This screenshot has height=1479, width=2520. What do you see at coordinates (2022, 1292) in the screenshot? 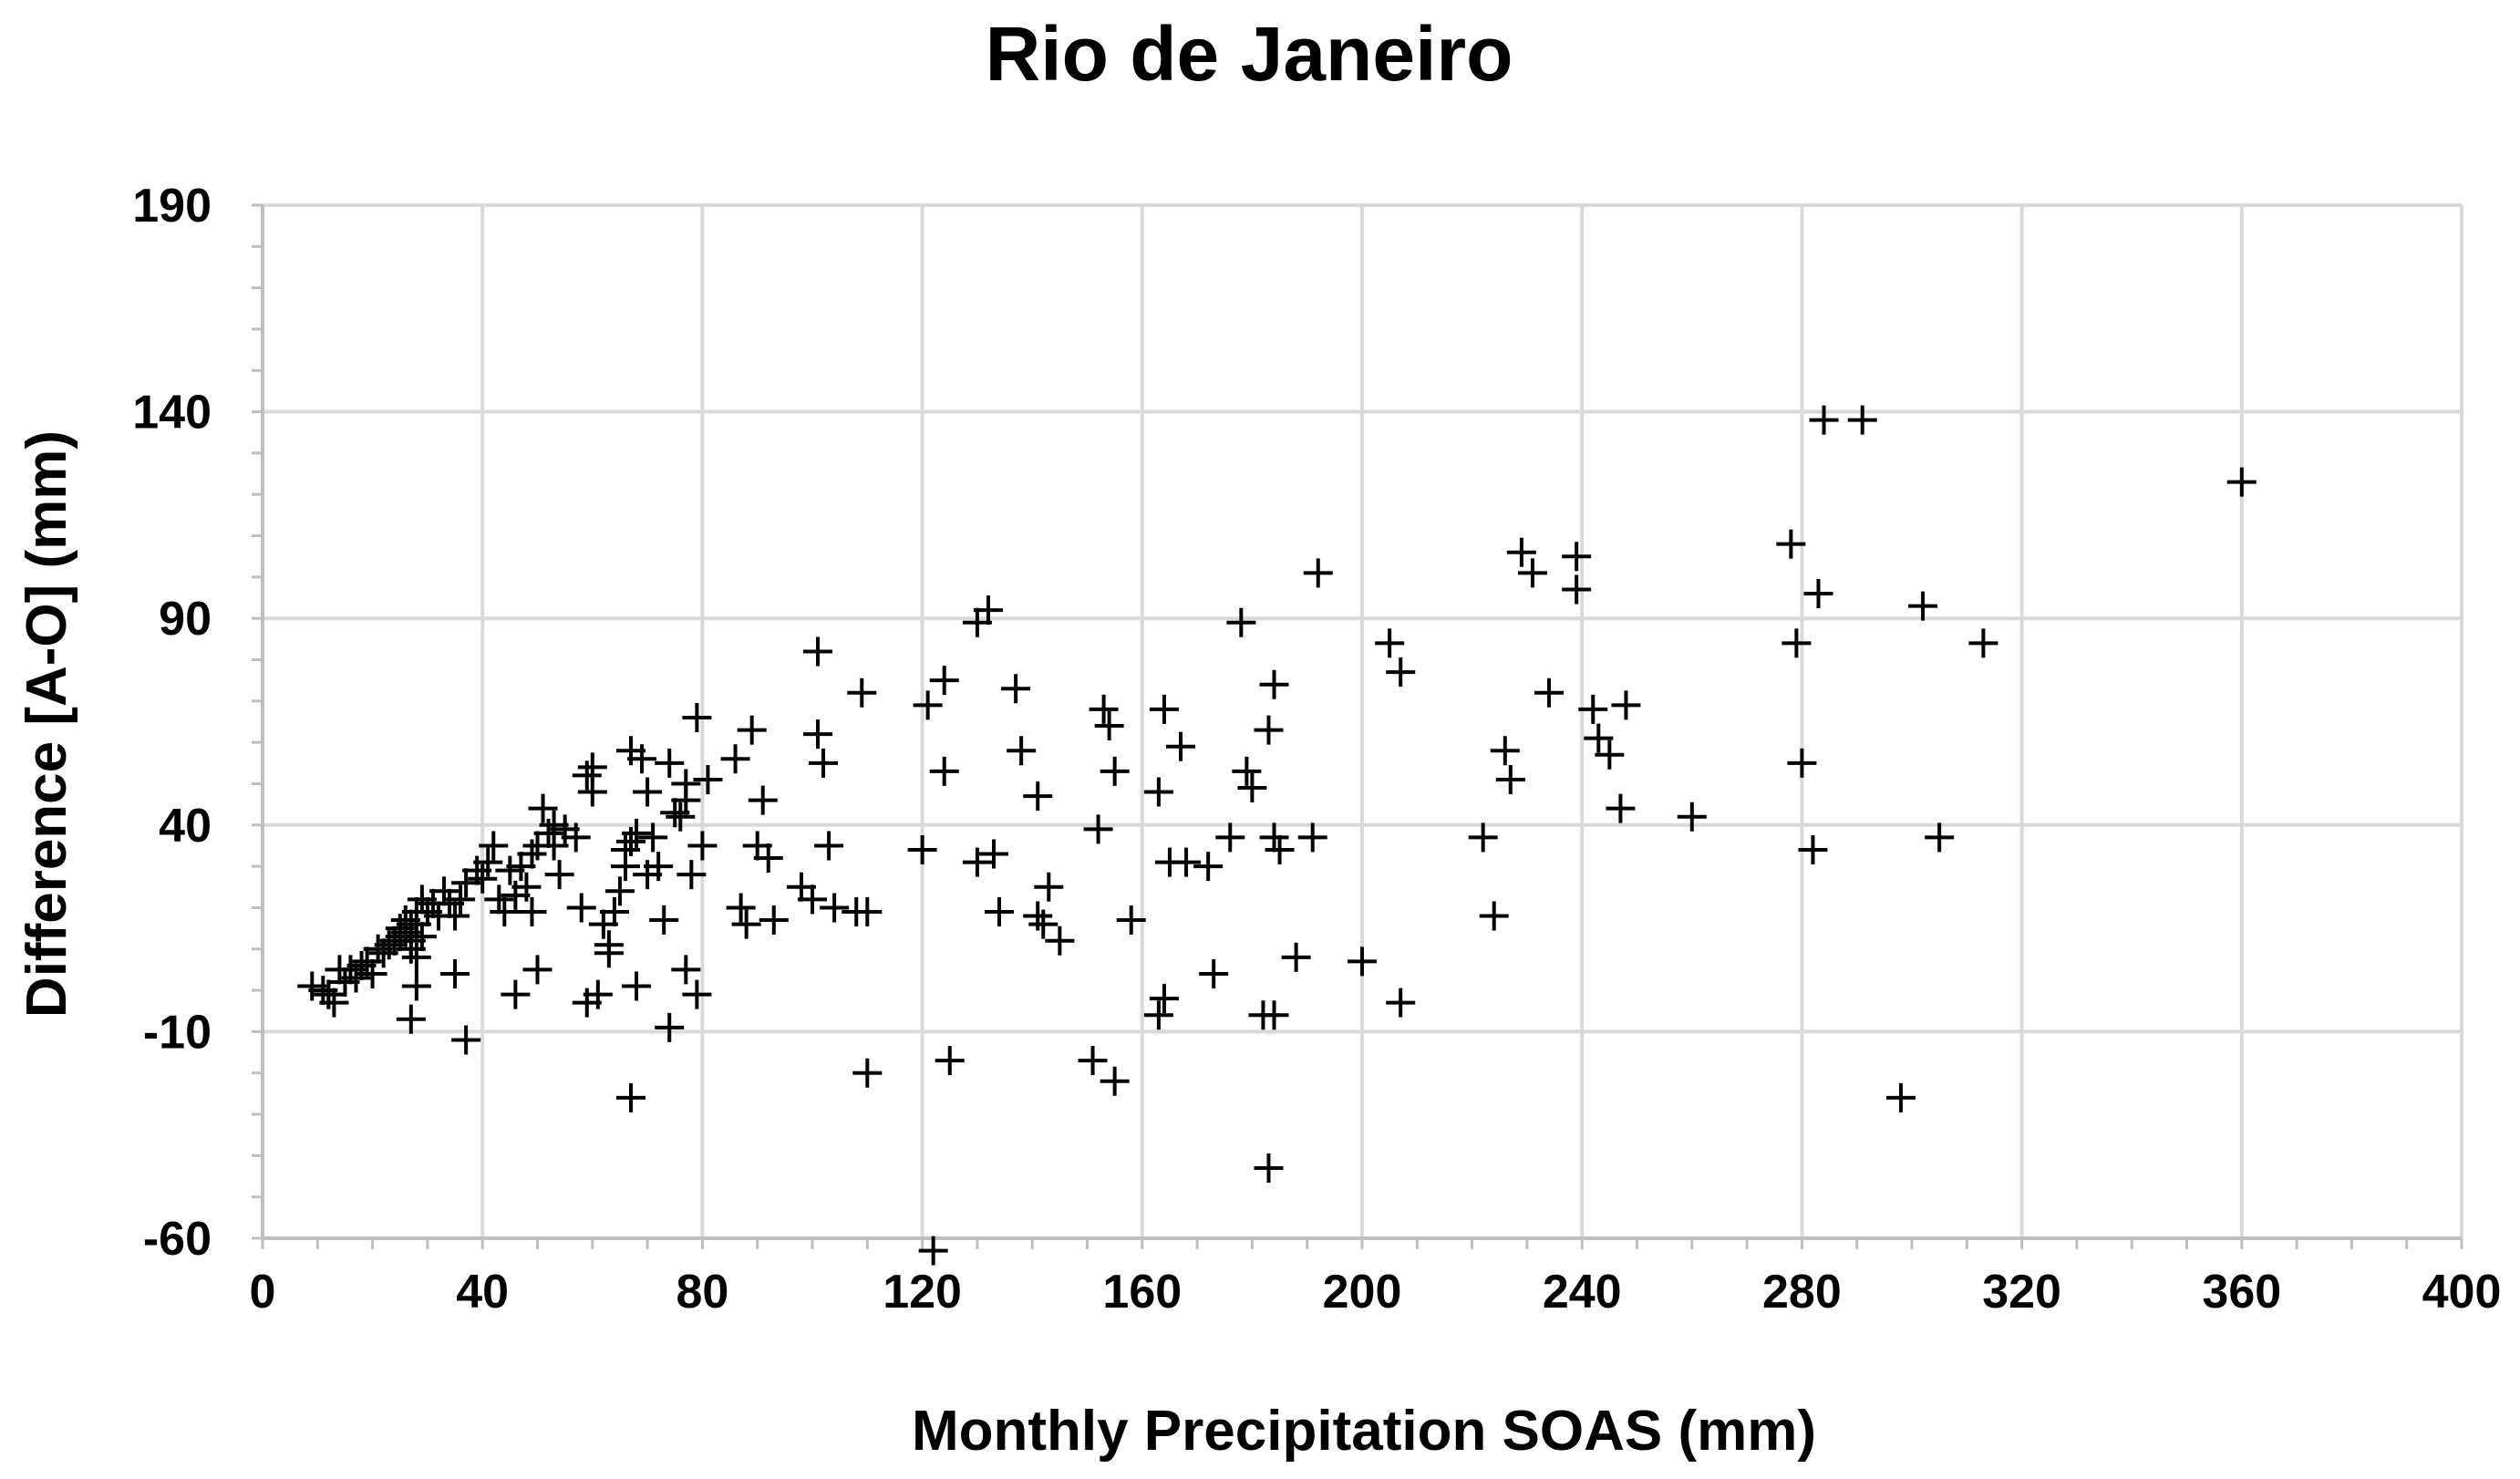
I see `x-tick-label: 320` at bounding box center [2022, 1292].